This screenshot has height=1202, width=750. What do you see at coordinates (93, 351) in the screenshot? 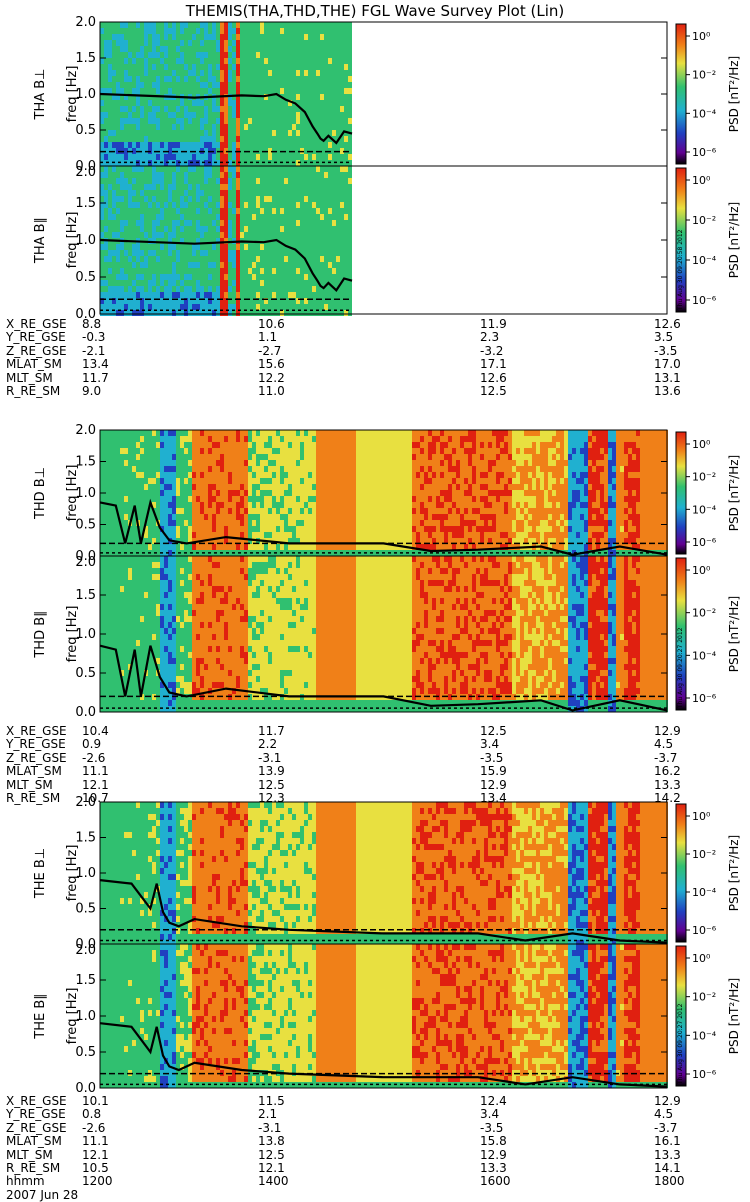
I see `ephemeris-value: -2.1` at bounding box center [93, 351].